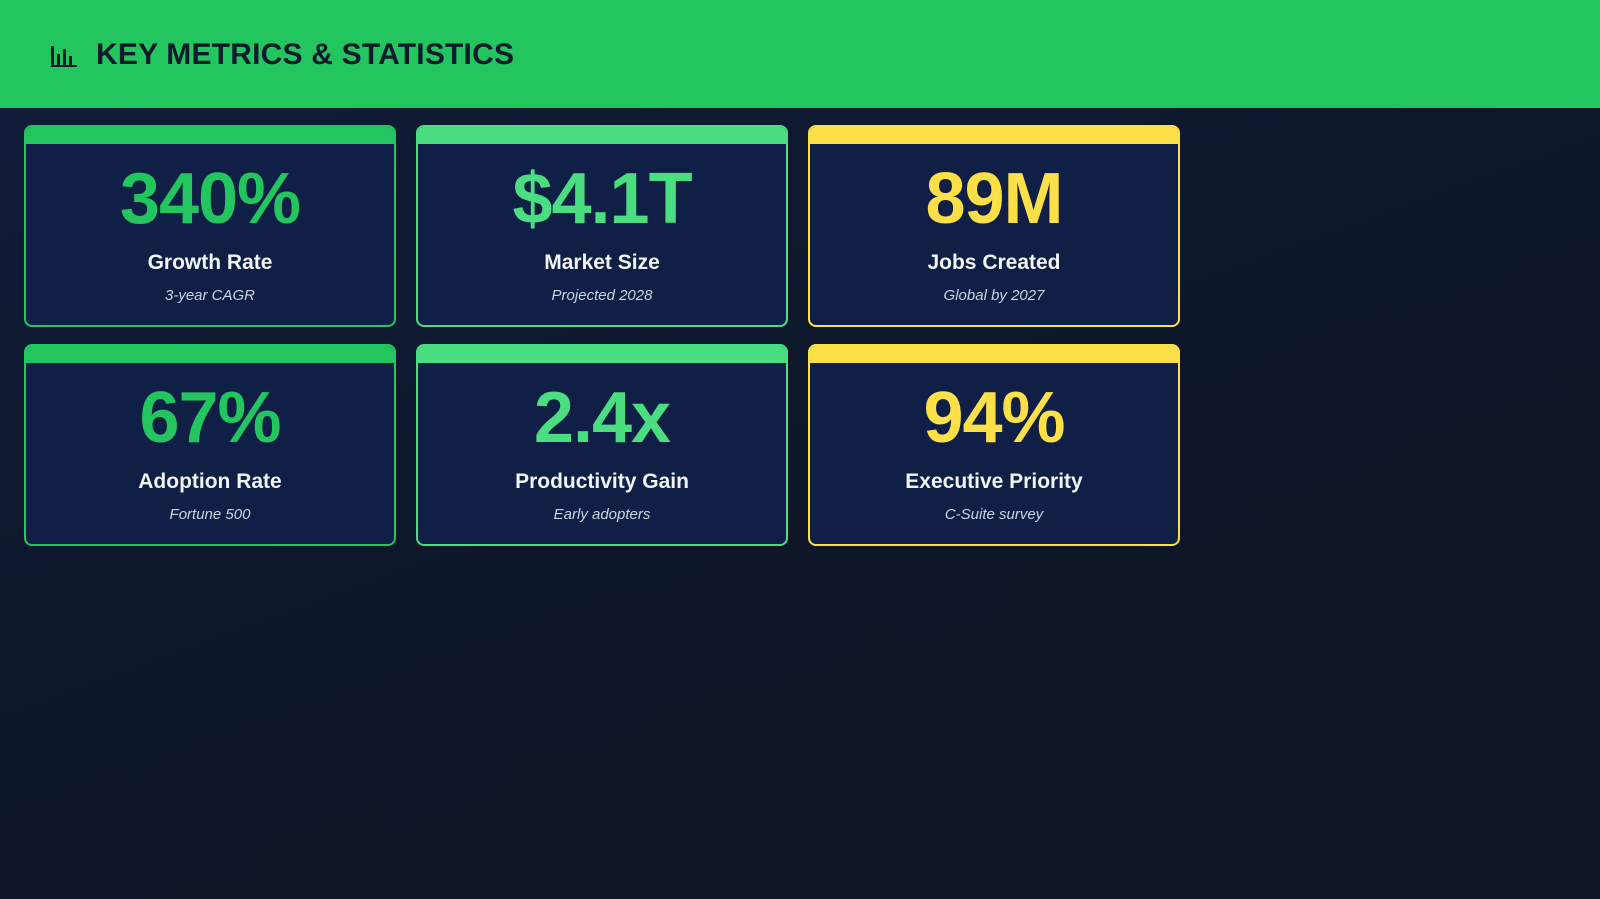 This screenshot has height=899, width=1600. Describe the element at coordinates (994, 199) in the screenshot. I see `metric-value: 89M` at that location.